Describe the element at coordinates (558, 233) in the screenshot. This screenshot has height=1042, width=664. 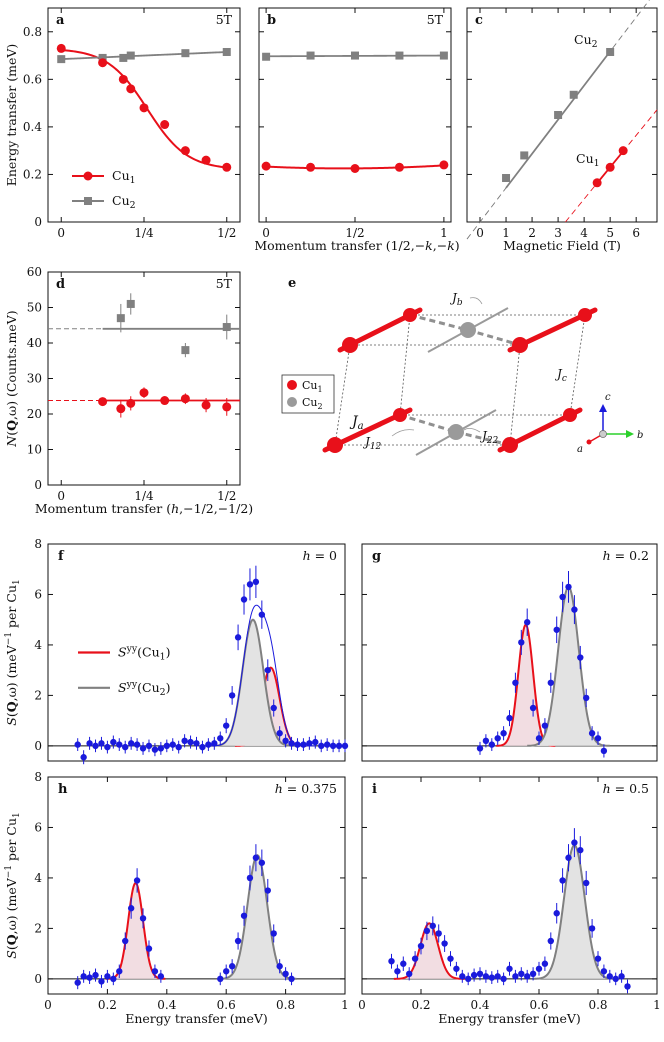
I see `x-tick-label: 3` at that location.